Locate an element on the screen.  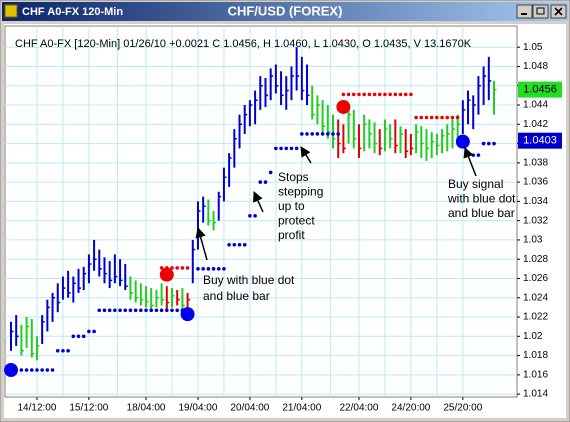
close-glyph is located at coordinates (558, 11).